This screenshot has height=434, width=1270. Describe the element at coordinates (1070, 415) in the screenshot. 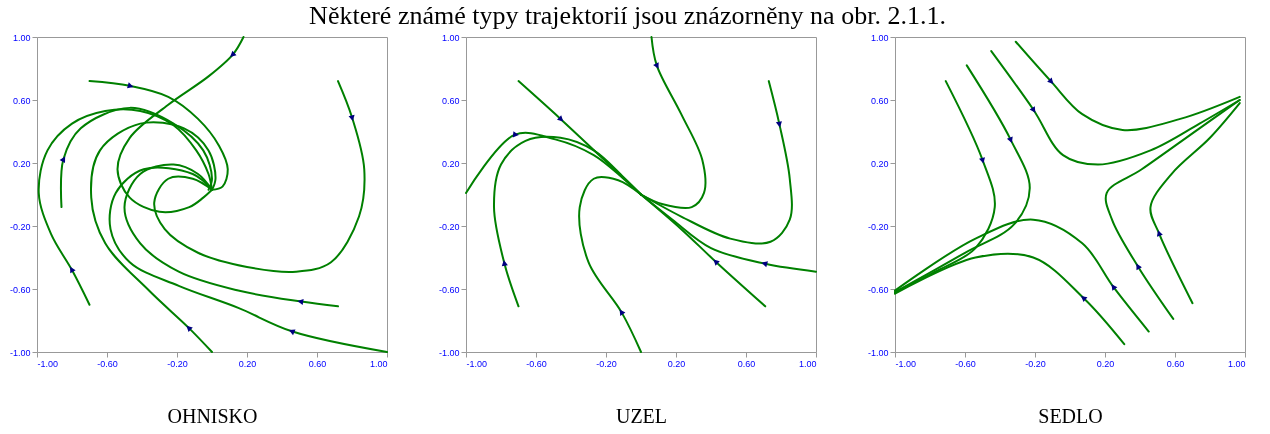

I see `x-axis-title: SEDLO` at that location.